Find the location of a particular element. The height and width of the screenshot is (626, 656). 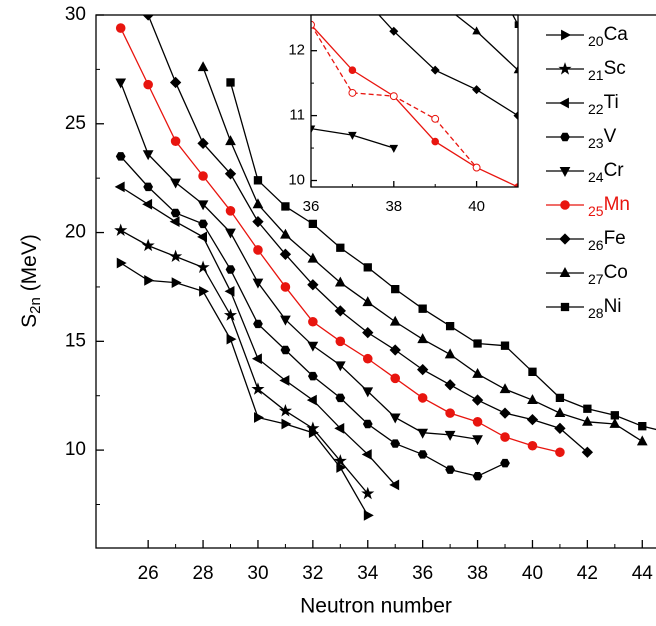

legend-mass: 28 is located at coordinates (596, 313).